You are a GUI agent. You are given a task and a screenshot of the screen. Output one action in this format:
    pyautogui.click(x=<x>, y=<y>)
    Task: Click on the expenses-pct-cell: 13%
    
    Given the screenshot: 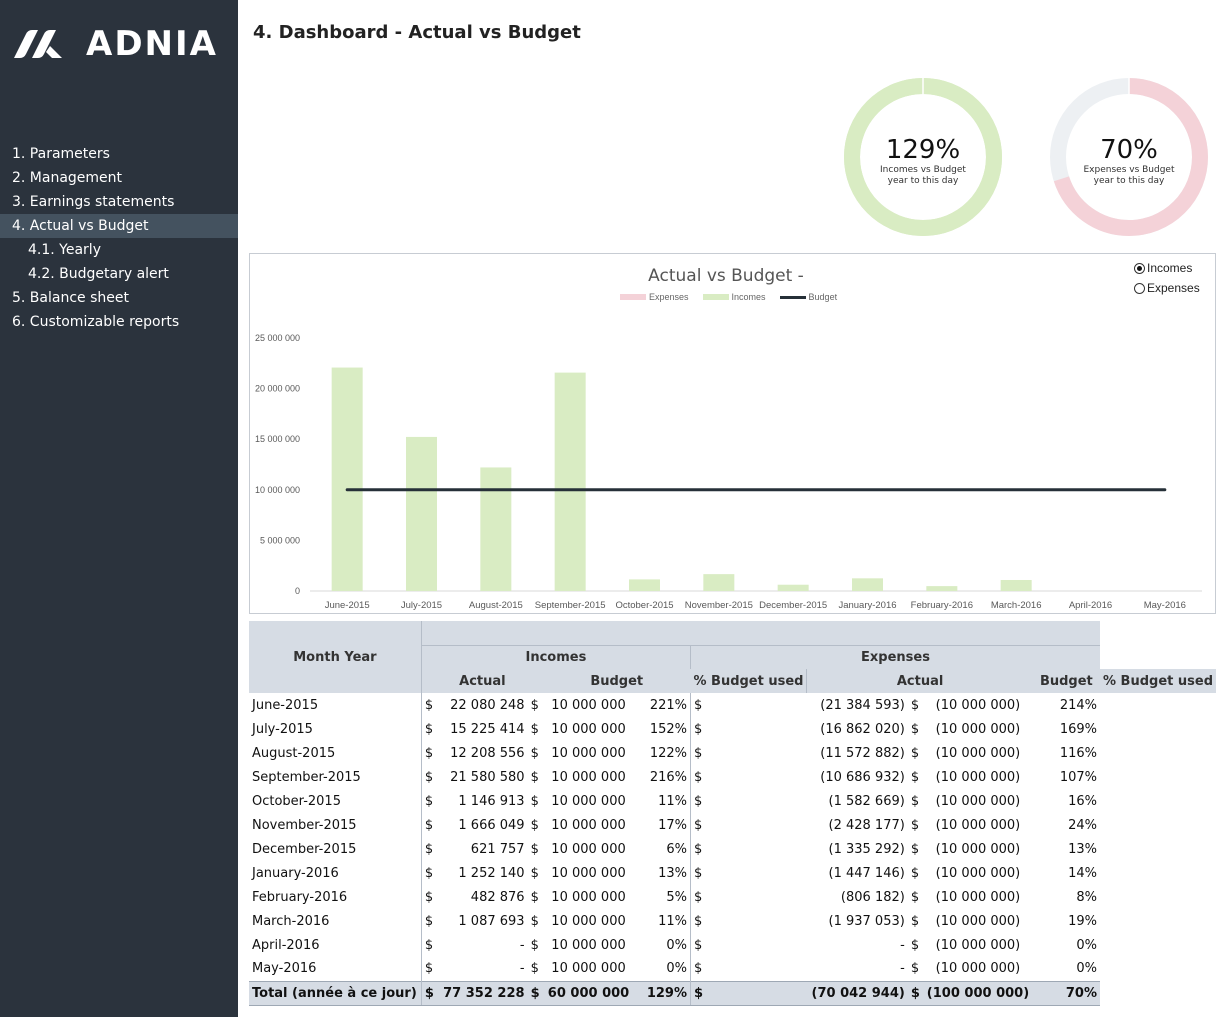 What is the action you would take?
    pyautogui.click(x=1082, y=849)
    